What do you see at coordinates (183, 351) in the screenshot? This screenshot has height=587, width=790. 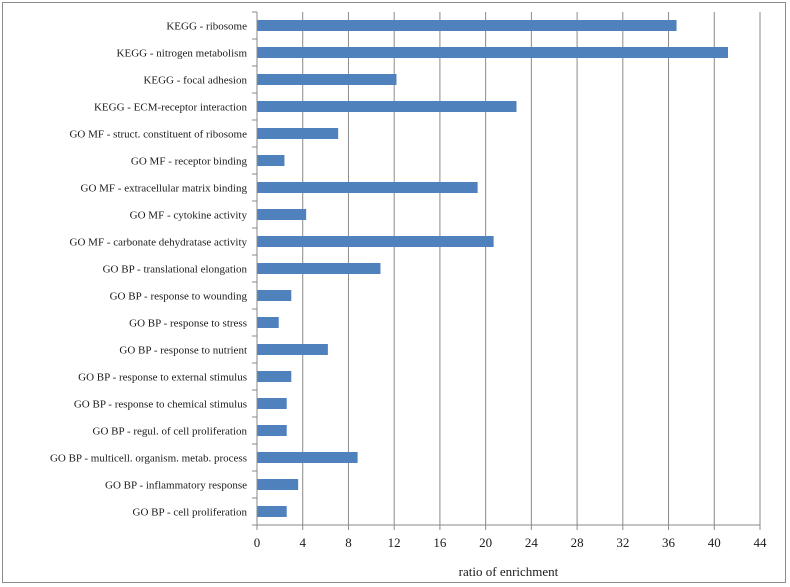 I see `category-label: GO BP - response to nutrient` at bounding box center [183, 351].